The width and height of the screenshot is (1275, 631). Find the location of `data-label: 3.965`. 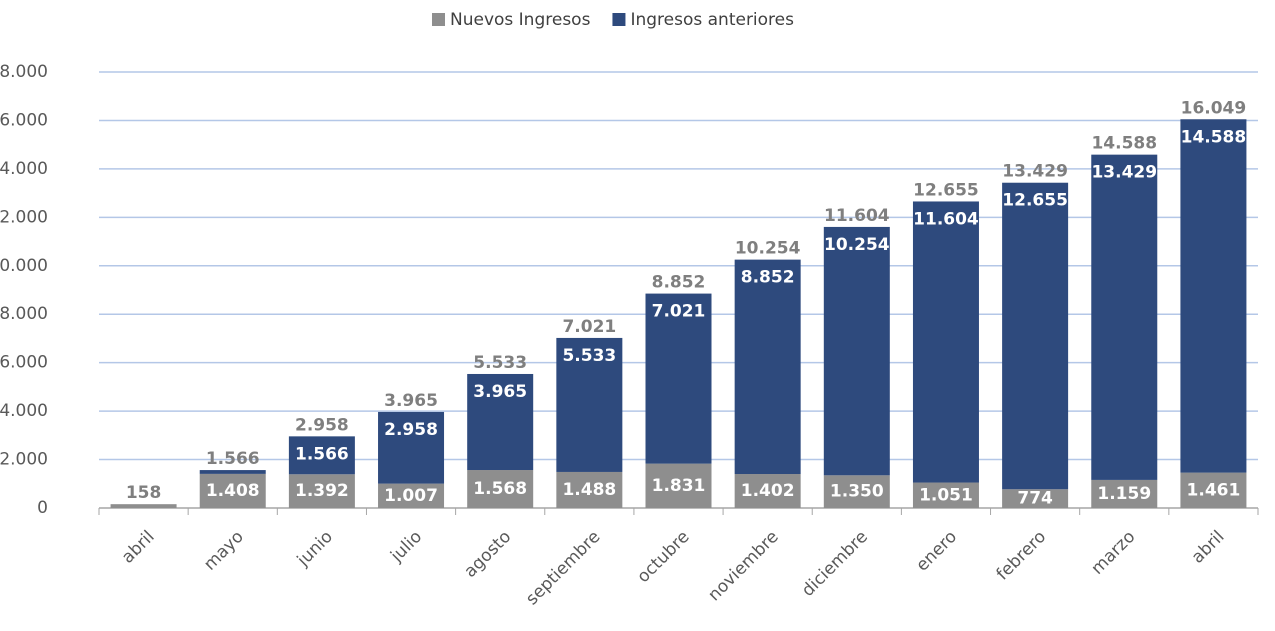

data-label: 3.965 is located at coordinates (500, 392).